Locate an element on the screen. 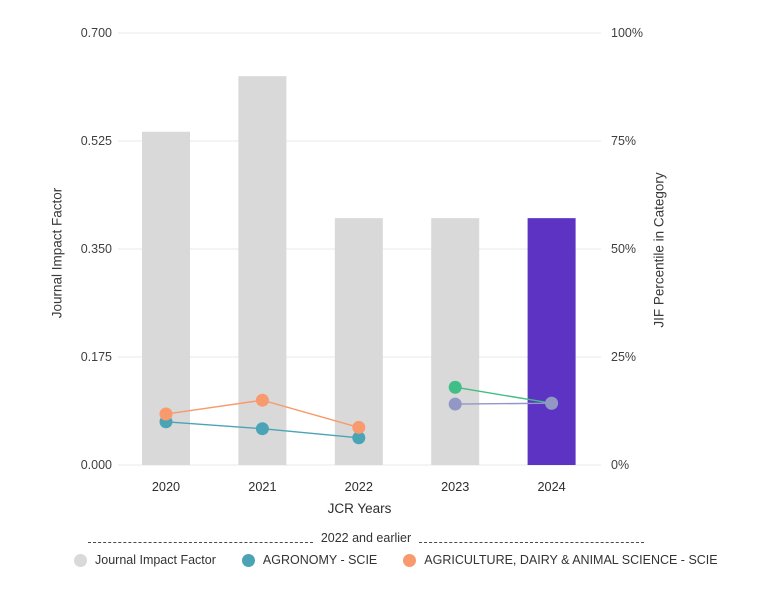 The width and height of the screenshot is (759, 597). left-axis-tick-label: 0.700 is located at coordinates (96, 33).